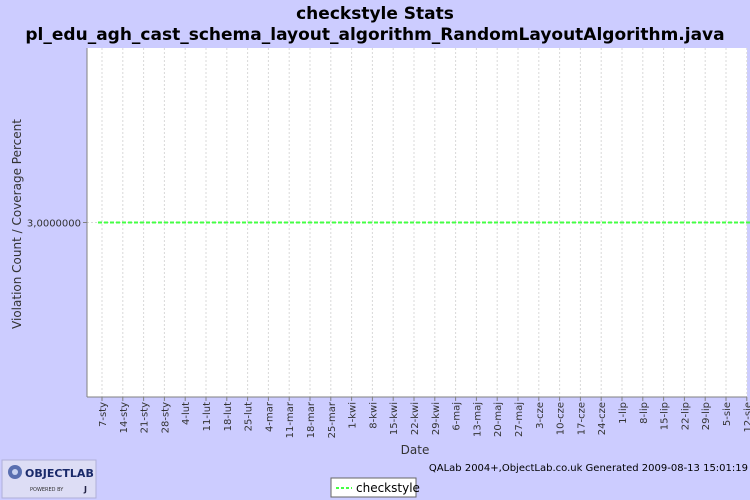 This screenshot has width=750, height=500. What do you see at coordinates (706, 416) in the screenshot?
I see `x-tick-label: 29-lip` at bounding box center [706, 416].